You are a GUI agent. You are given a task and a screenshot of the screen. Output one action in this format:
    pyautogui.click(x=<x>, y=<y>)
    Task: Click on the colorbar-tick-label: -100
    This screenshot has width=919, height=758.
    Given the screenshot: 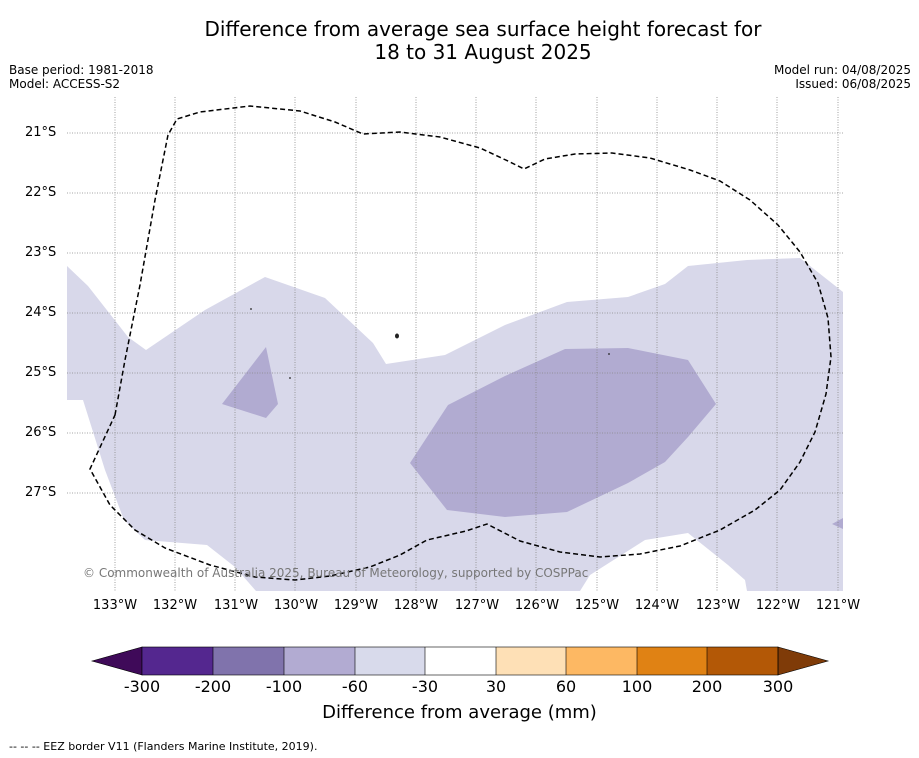 What is the action you would take?
    pyautogui.click(x=284, y=686)
    